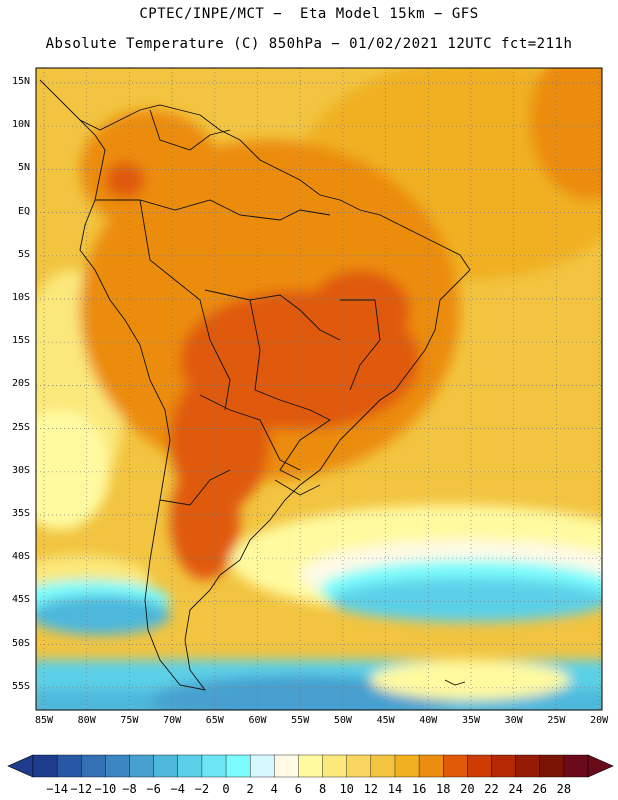 The image size is (618, 800). What do you see at coordinates (20, 600) in the screenshot?
I see `latitude-label: 45S` at bounding box center [20, 600].